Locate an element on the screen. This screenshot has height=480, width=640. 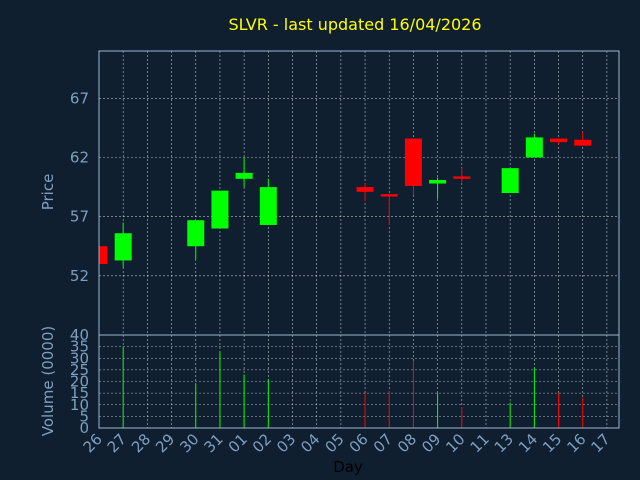
chart-title: SLVR - last updated 16/04/2026 is located at coordinates (354, 24).